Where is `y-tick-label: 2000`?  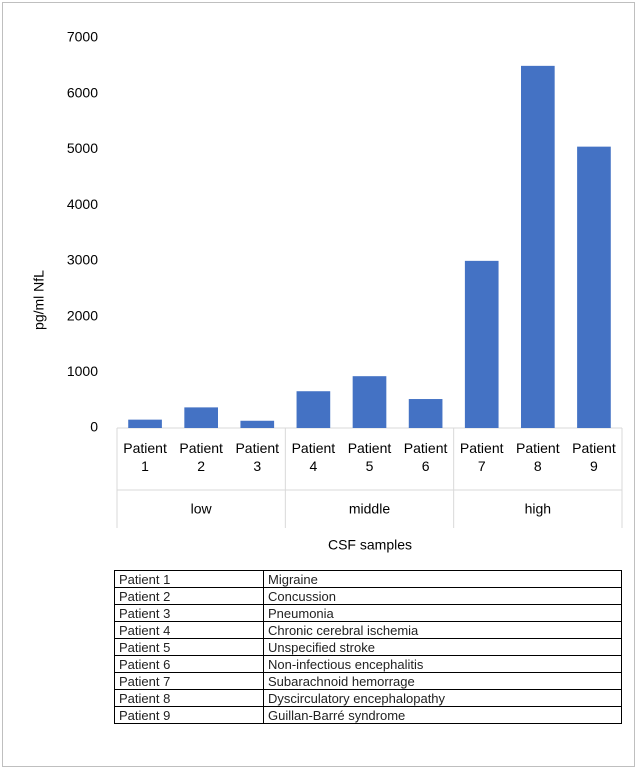
y-tick-label: 2000 is located at coordinates (82, 315).